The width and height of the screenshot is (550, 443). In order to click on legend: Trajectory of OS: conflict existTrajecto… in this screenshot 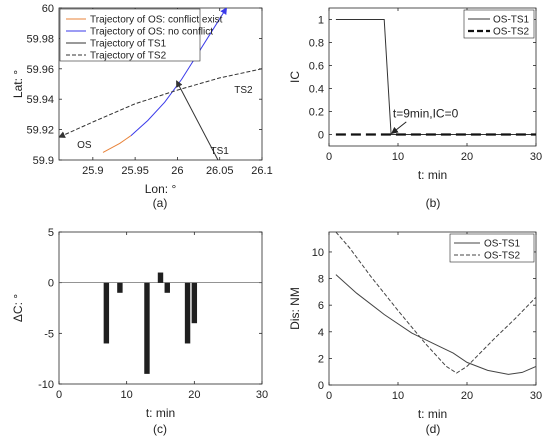, I will do `click(141, 35)`.